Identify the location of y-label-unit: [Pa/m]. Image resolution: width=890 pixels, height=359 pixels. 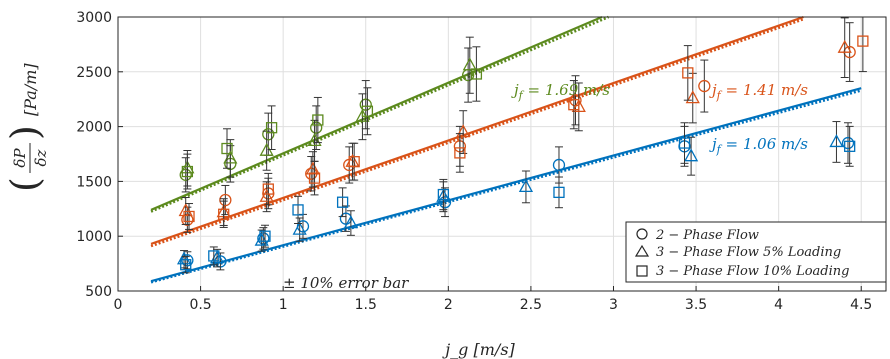
(30, 89).